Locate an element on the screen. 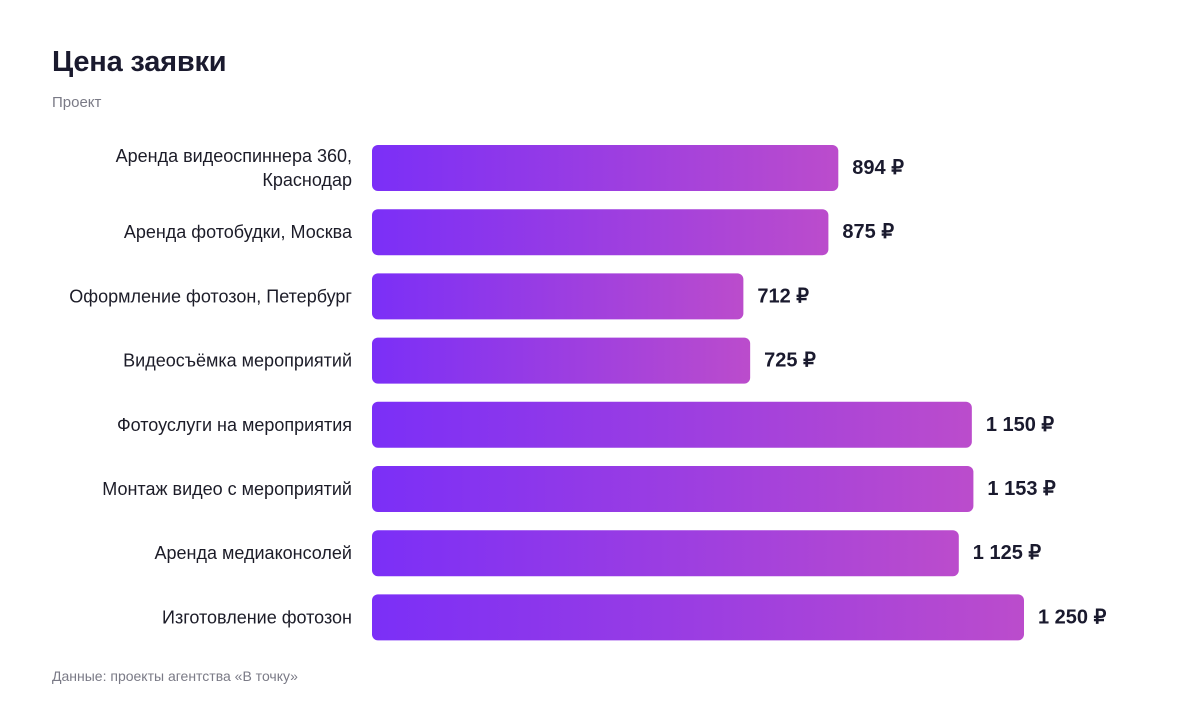 Image resolution: width=1200 pixels, height=712 pixels. category-label: Аренда видеоспиннера 360, is located at coordinates (234, 156).